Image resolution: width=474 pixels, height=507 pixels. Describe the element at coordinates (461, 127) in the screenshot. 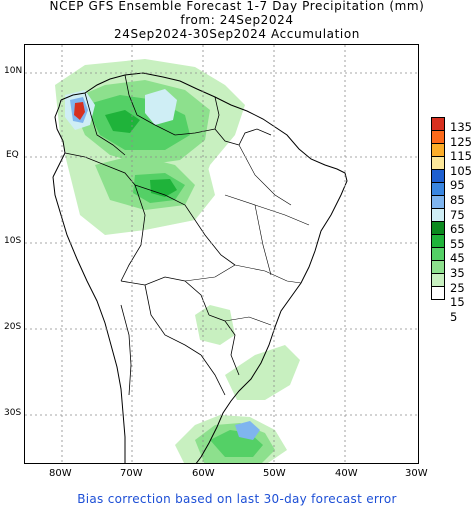

I see `colorbar-label-135: 135` at that location.